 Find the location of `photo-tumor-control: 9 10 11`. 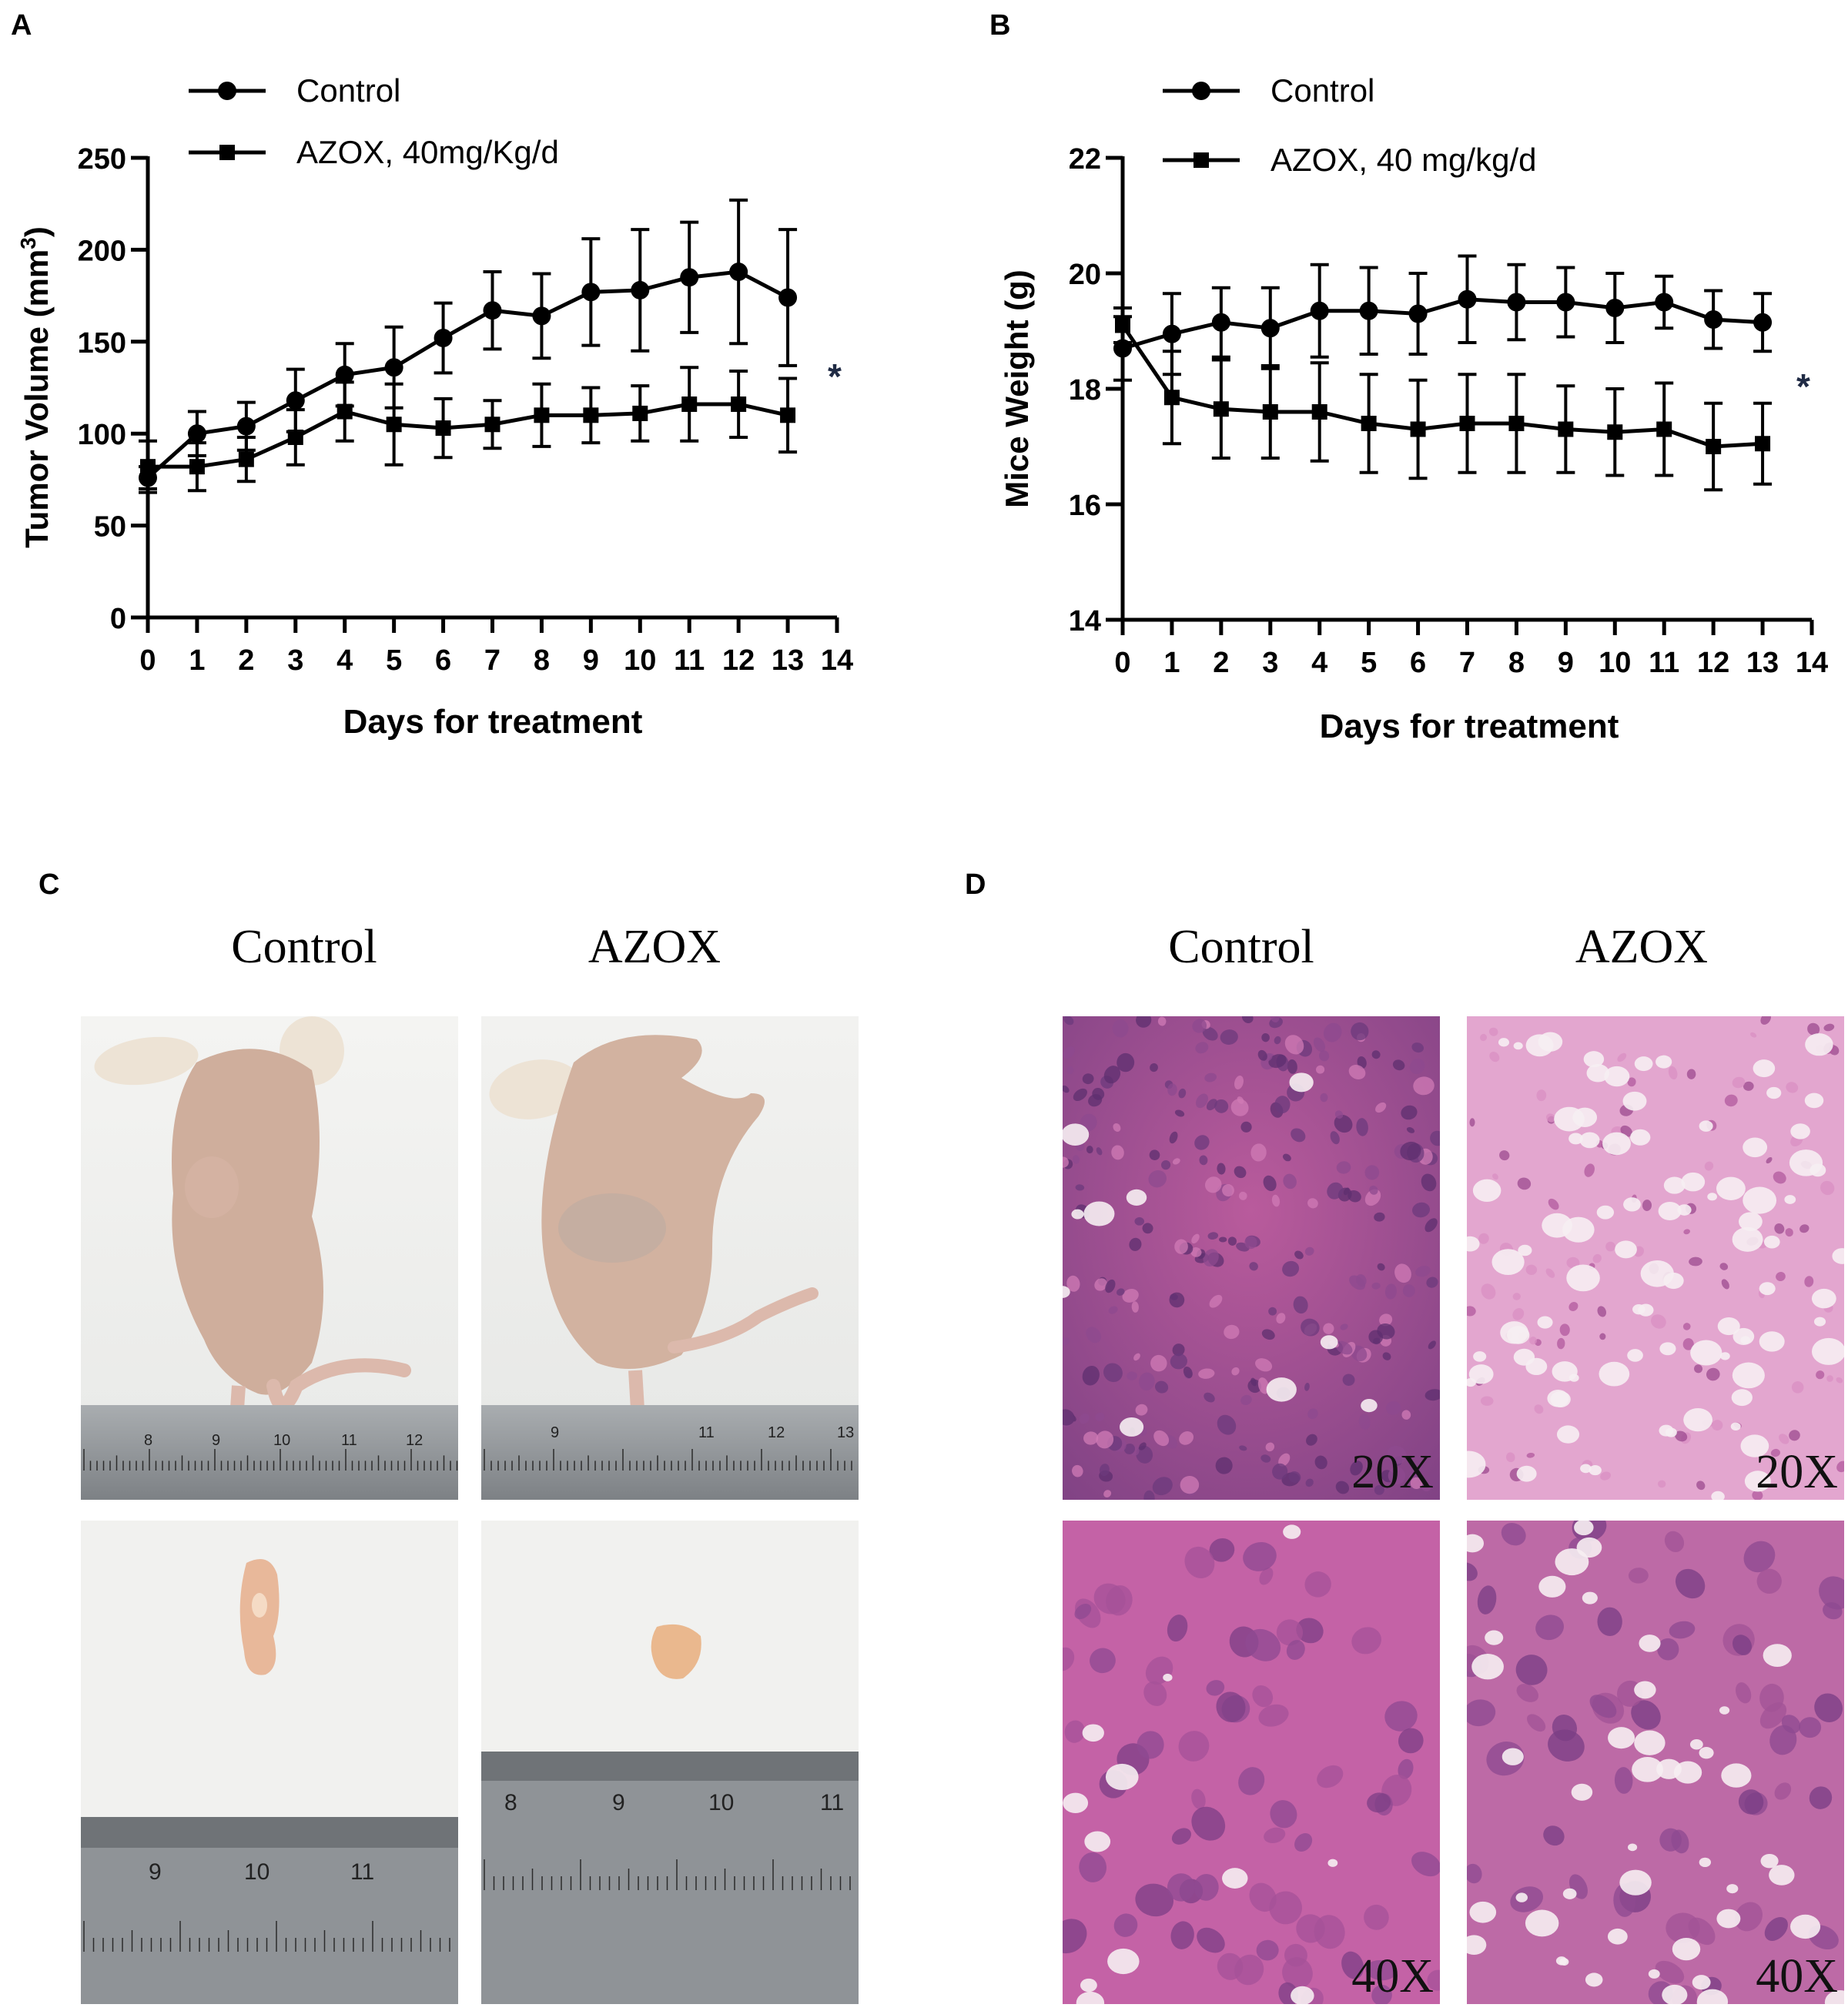

photo-tumor-control: 9 10 11 is located at coordinates (269, 1762).